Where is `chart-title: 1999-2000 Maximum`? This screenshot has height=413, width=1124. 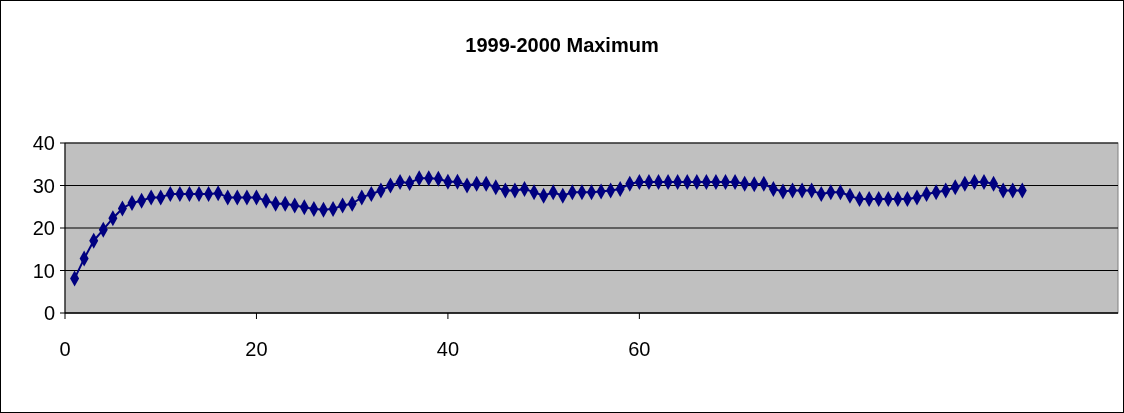 chart-title: 1999-2000 Maximum is located at coordinates (562, 45).